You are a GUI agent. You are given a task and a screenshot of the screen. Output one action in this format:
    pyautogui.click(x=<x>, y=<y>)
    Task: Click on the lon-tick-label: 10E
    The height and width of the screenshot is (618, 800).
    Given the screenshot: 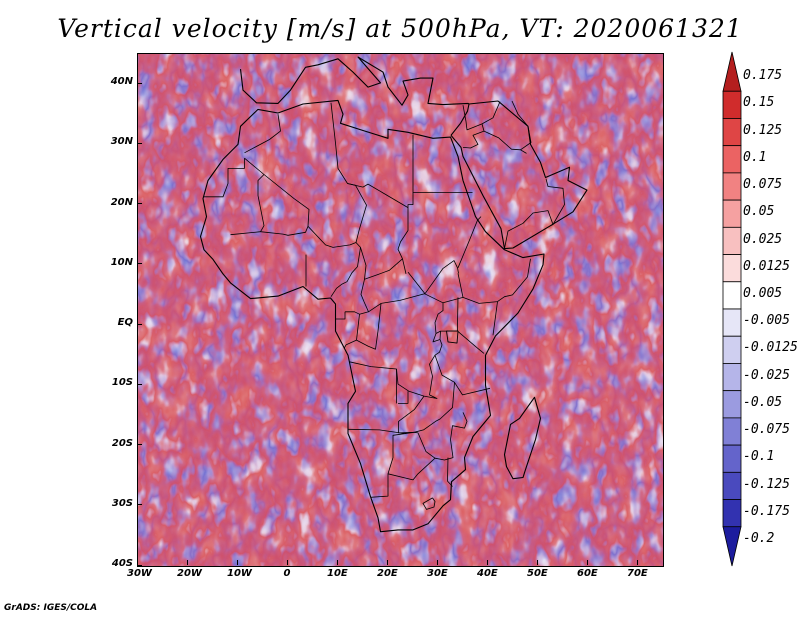 What is the action you would take?
    pyautogui.click(x=337, y=573)
    